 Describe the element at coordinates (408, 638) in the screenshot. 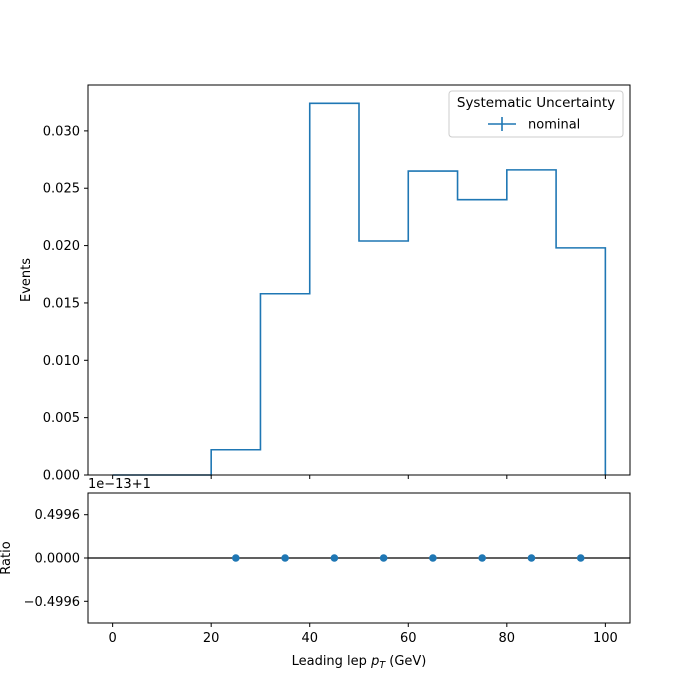

I see `ratio-x-tick-label: 60` at that location.